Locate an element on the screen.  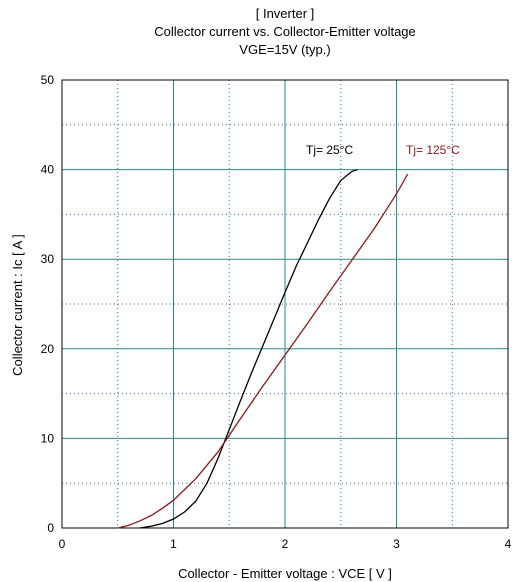
x-tick-label: 4 is located at coordinates (508, 544).